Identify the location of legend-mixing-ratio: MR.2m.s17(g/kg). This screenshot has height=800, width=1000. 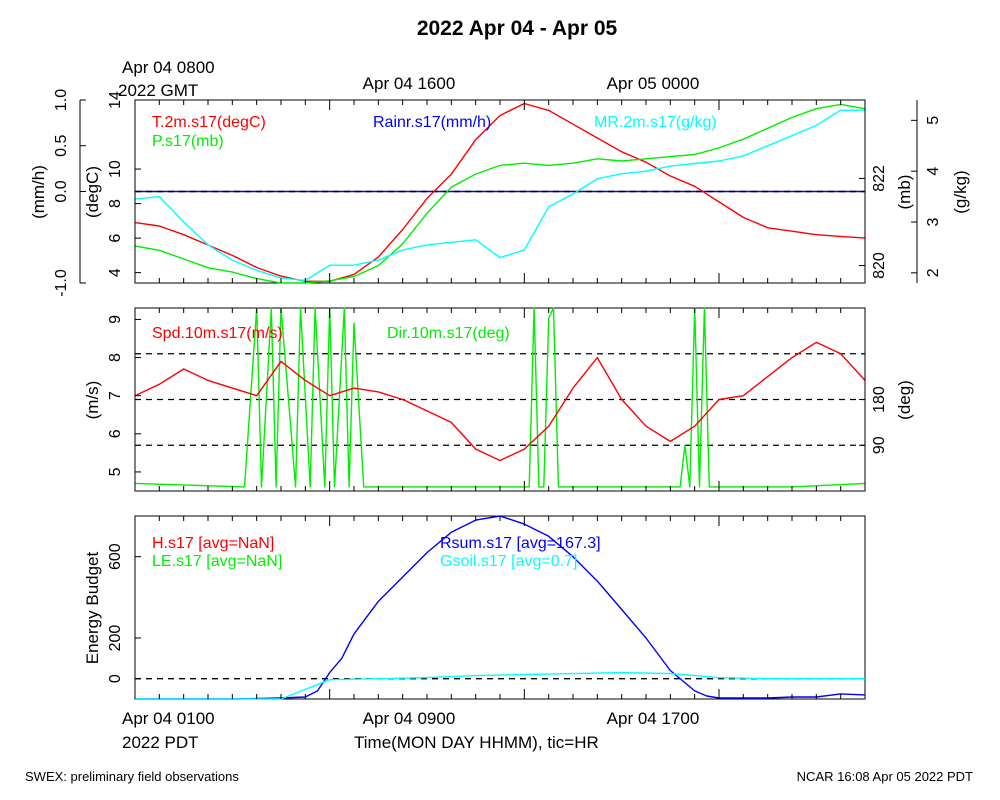
(655, 122).